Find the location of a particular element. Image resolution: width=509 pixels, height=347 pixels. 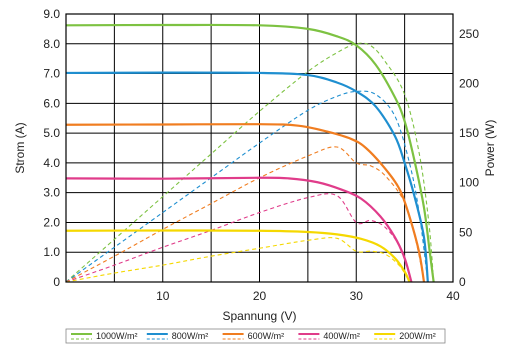

y-left-tick-label: 3.0 is located at coordinates (51, 193).